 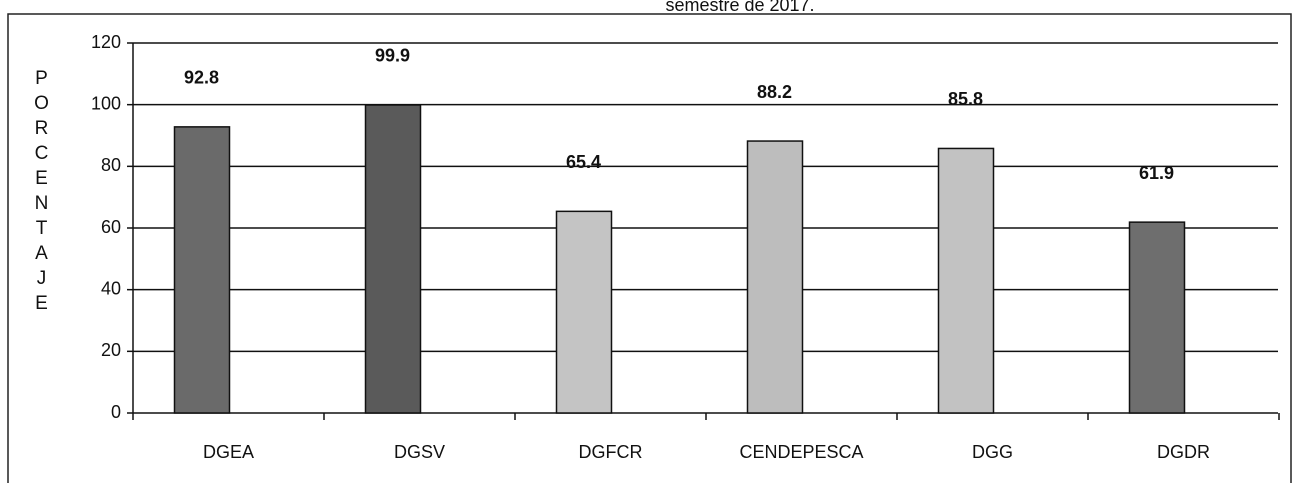 What do you see at coordinates (106, 103) in the screenshot?
I see `y-tick-label: 100` at bounding box center [106, 103].